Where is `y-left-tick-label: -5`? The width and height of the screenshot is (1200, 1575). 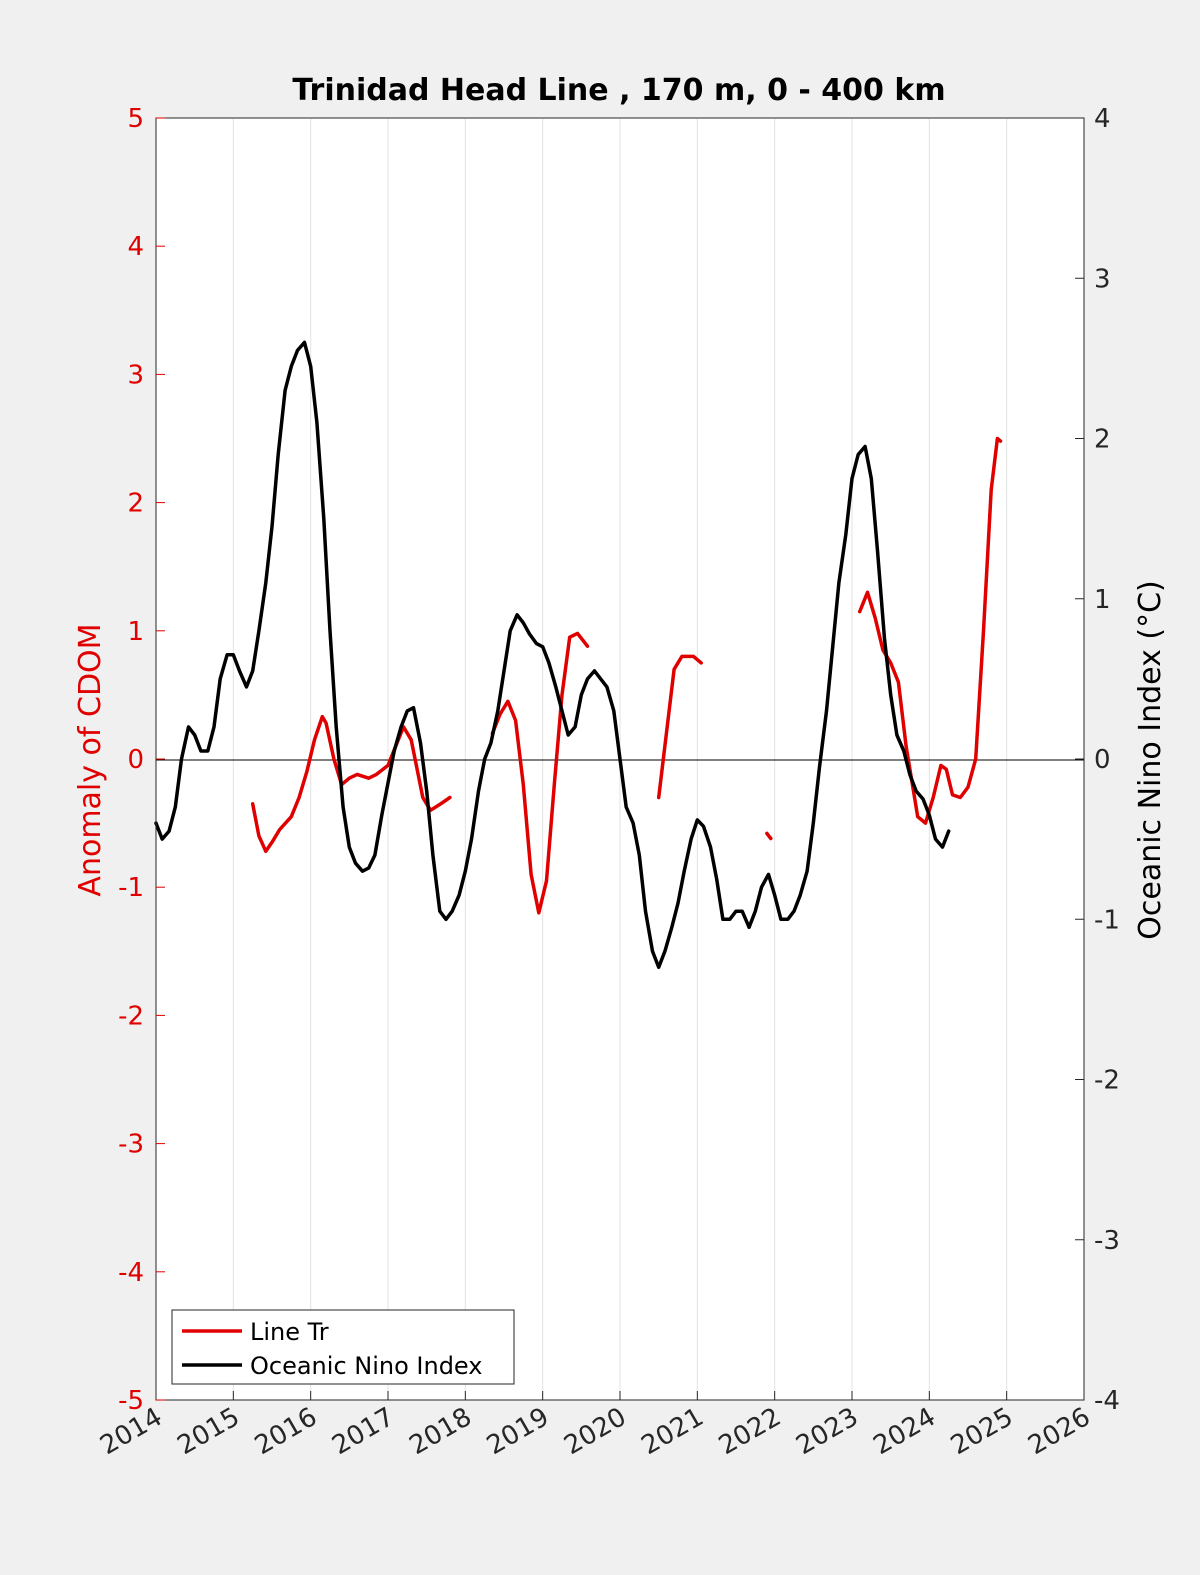
y-left-tick-label: -5 is located at coordinates (131, 1401).